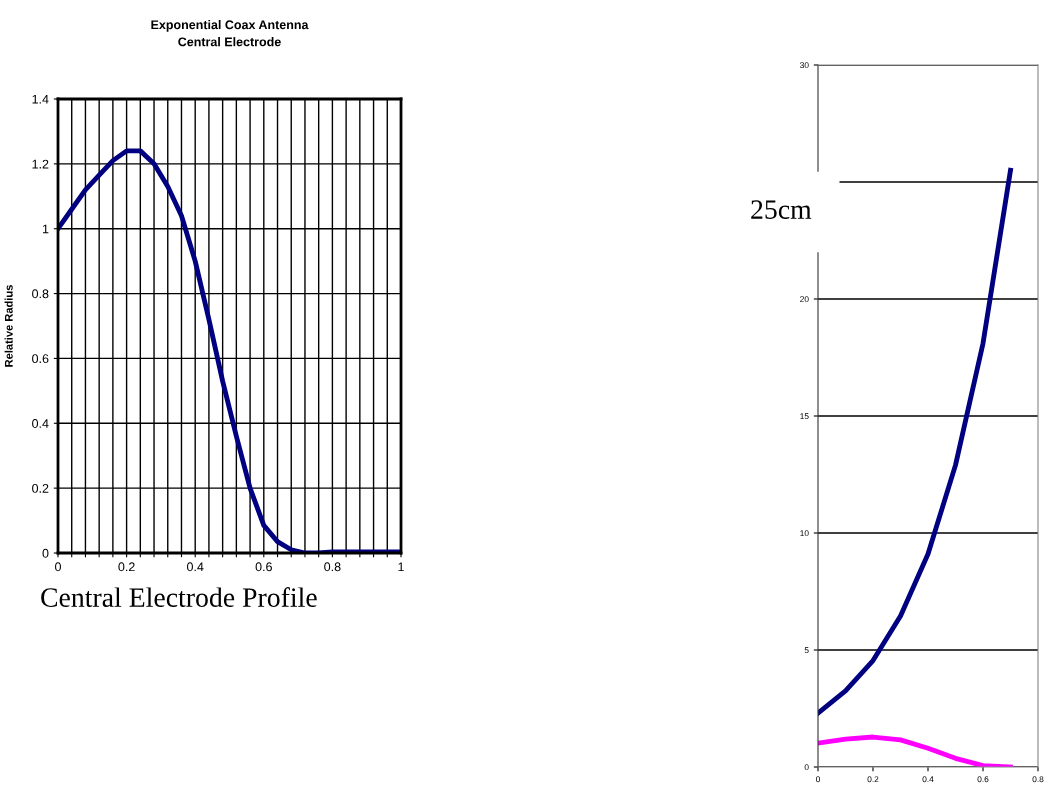  What do you see at coordinates (40, 359) in the screenshot?
I see `y-tick-label: 0.6` at bounding box center [40, 359].